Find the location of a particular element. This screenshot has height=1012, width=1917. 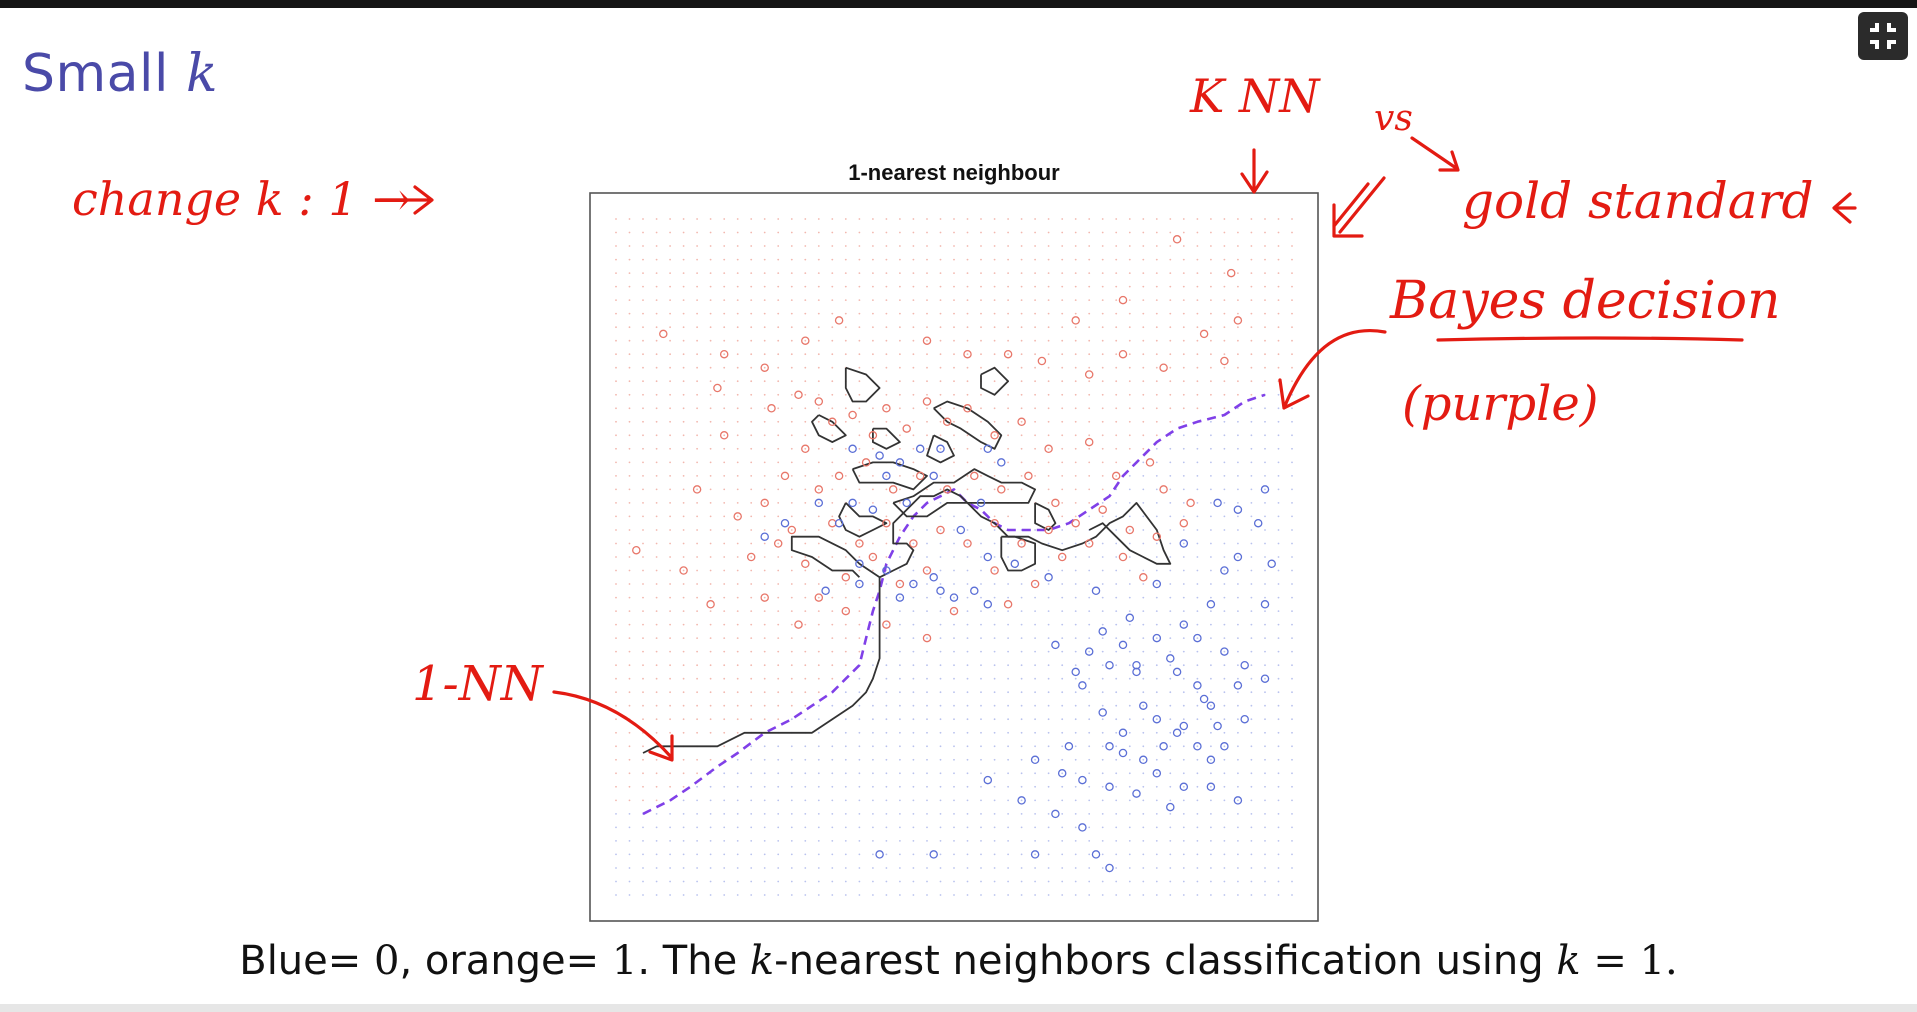

bottom-bar is located at coordinates (958, 1008).